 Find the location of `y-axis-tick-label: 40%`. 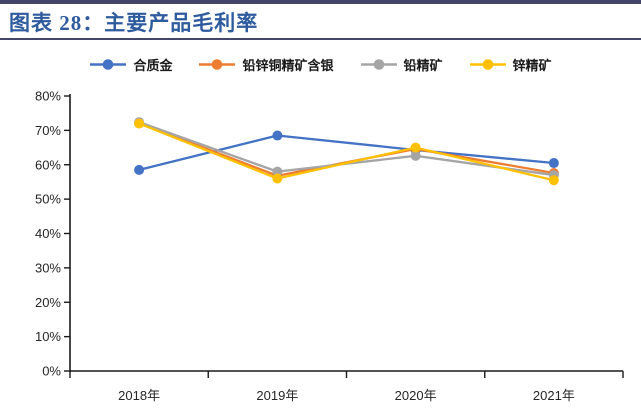

y-axis-tick-label: 40% is located at coordinates (48, 233).